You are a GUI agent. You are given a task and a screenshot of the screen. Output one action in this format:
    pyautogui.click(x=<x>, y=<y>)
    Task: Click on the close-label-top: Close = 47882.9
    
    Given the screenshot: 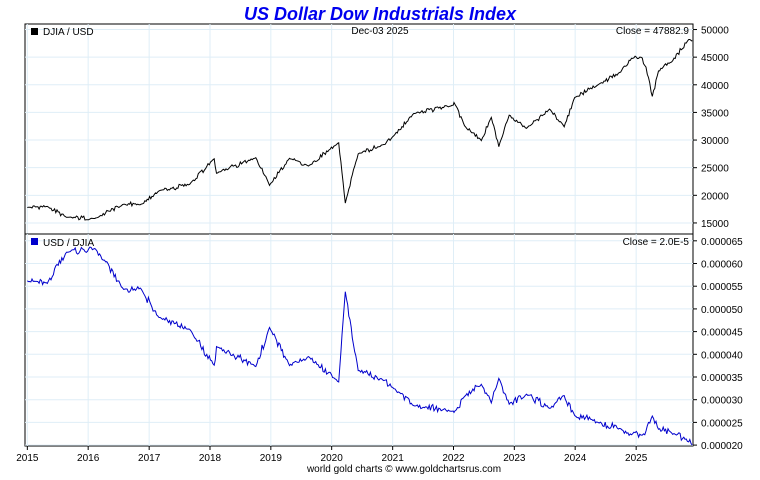 What is the action you would take?
    pyautogui.click(x=653, y=31)
    